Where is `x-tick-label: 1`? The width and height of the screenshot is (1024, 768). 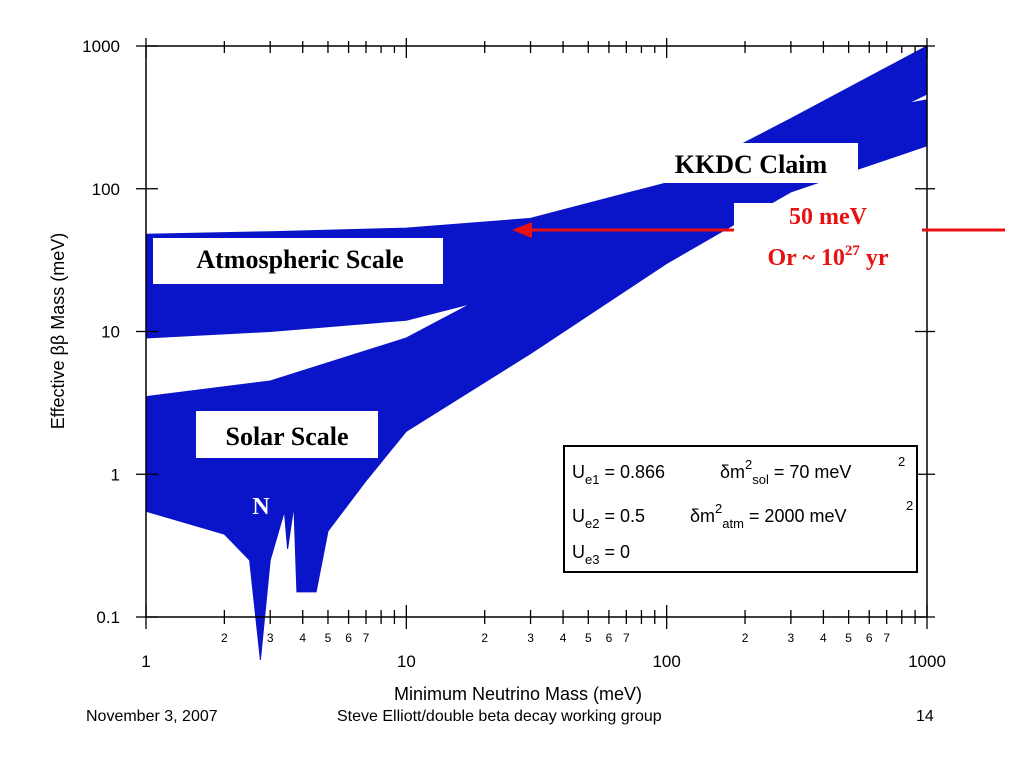
x-tick-label: 1 is located at coordinates (145, 661).